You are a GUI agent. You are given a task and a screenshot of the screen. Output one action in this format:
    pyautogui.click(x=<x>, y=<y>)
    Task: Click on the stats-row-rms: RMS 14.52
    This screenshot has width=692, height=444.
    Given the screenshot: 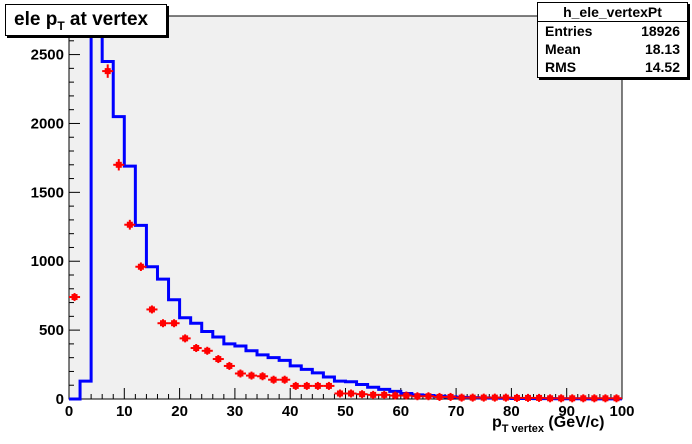 What is the action you would take?
    pyautogui.click(x=612, y=67)
    